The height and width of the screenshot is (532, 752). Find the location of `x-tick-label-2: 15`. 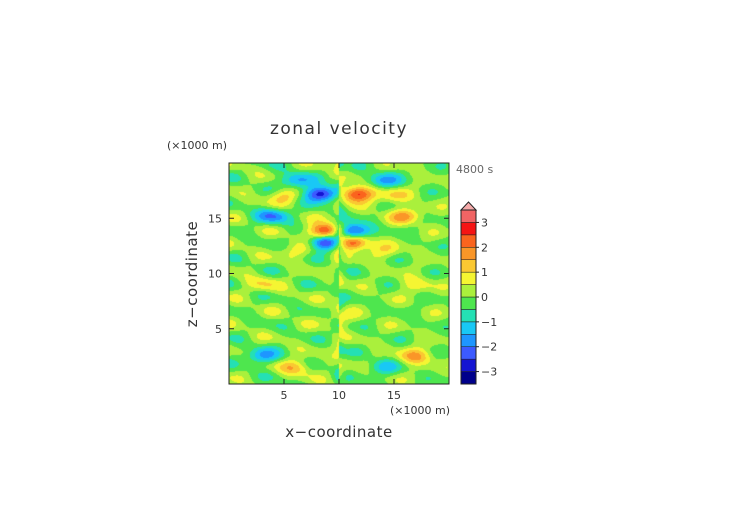

x-tick-label-2: 15 is located at coordinates (394, 395).